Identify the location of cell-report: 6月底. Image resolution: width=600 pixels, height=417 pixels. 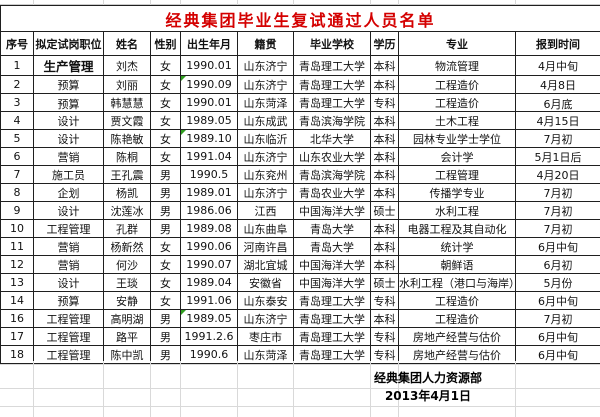
(557, 102).